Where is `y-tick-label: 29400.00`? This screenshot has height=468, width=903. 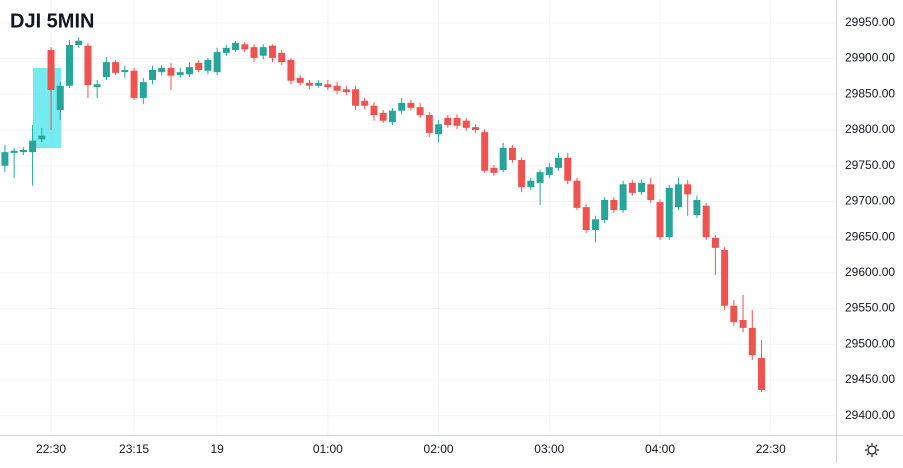
y-tick-label: 29400.00 is located at coordinates (870, 415).